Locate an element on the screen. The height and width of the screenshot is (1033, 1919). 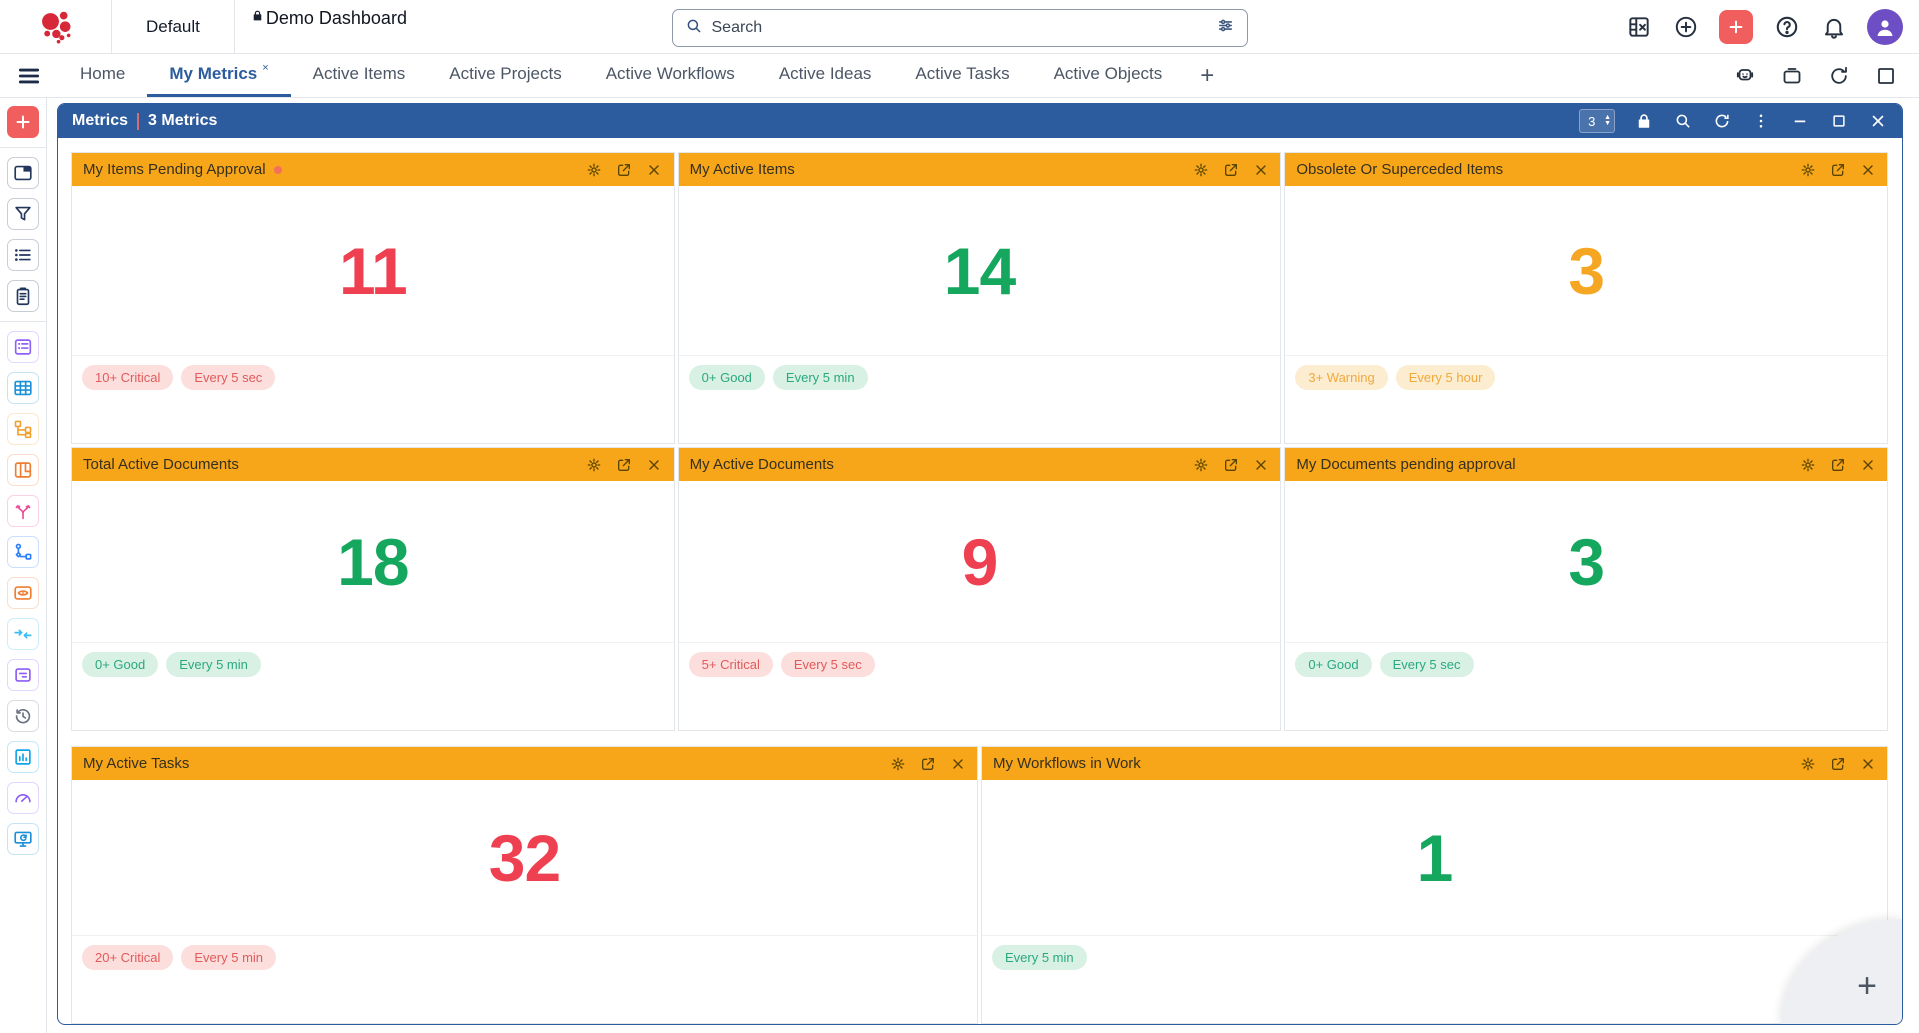
metric-value: 32 is located at coordinates (524, 857).